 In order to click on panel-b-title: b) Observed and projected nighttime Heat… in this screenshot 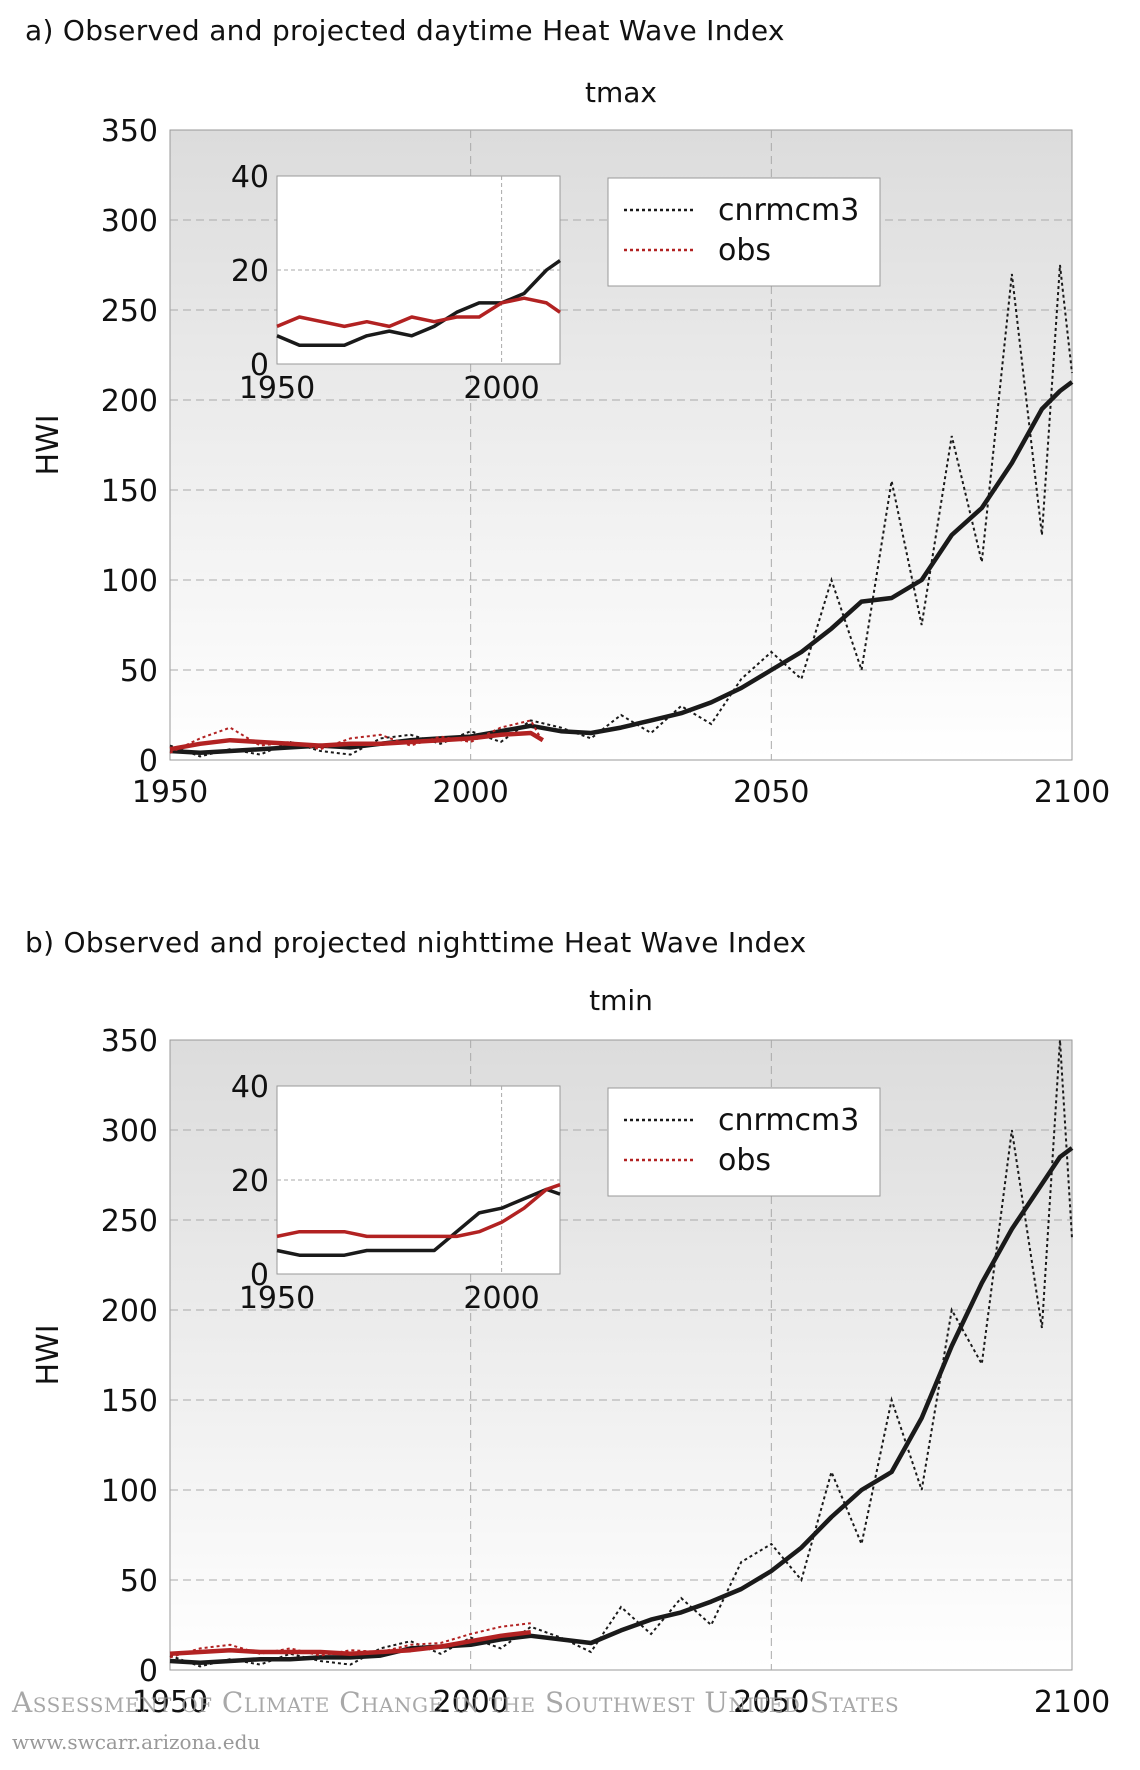, I will do `click(416, 942)`.